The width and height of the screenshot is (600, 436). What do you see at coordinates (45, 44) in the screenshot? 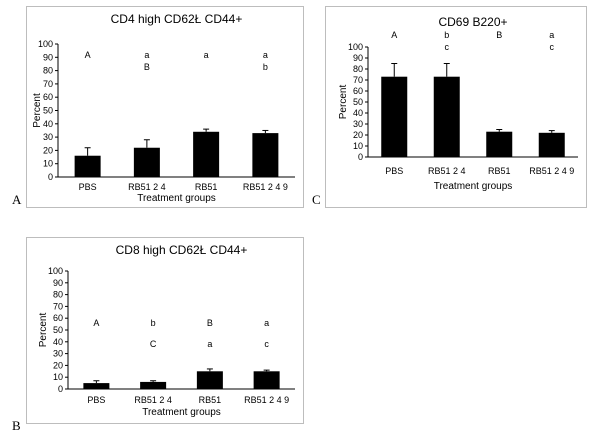
I see `panel-a-y-tick-label: 100` at bounding box center [45, 44].